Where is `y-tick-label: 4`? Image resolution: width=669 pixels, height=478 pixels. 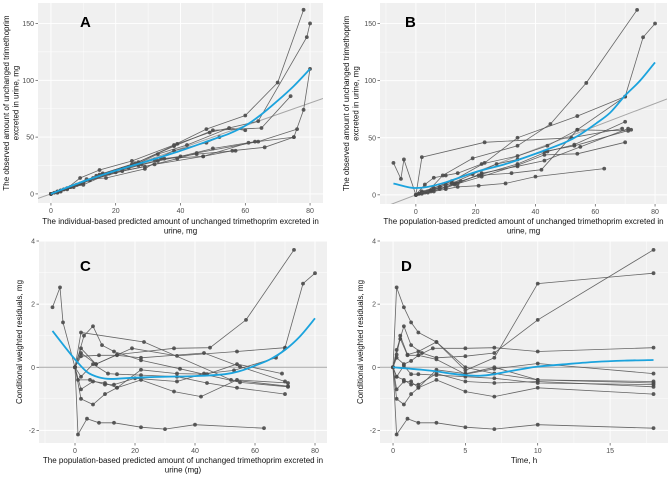 y-tick-label: 4 is located at coordinates (33, 242).